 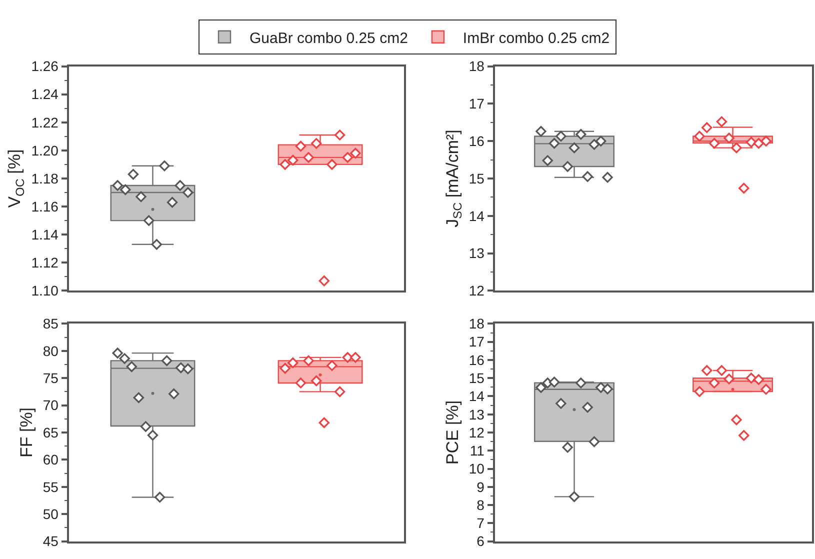 I want to click on y-tick-label: 1.26, so click(x=45, y=66).